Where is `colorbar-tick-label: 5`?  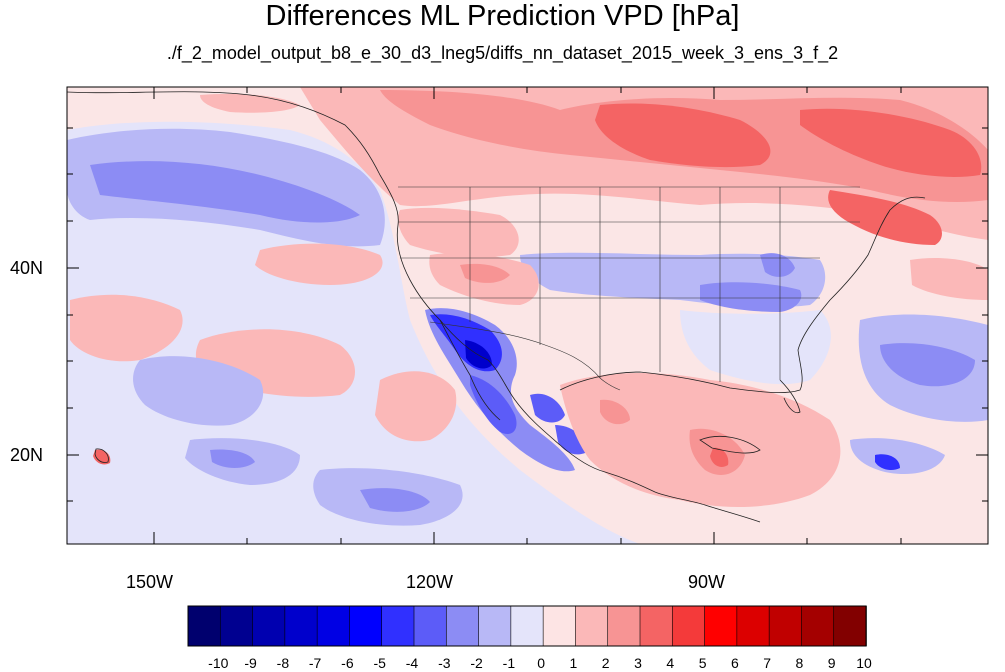 colorbar-tick-label: 5 is located at coordinates (702, 663).